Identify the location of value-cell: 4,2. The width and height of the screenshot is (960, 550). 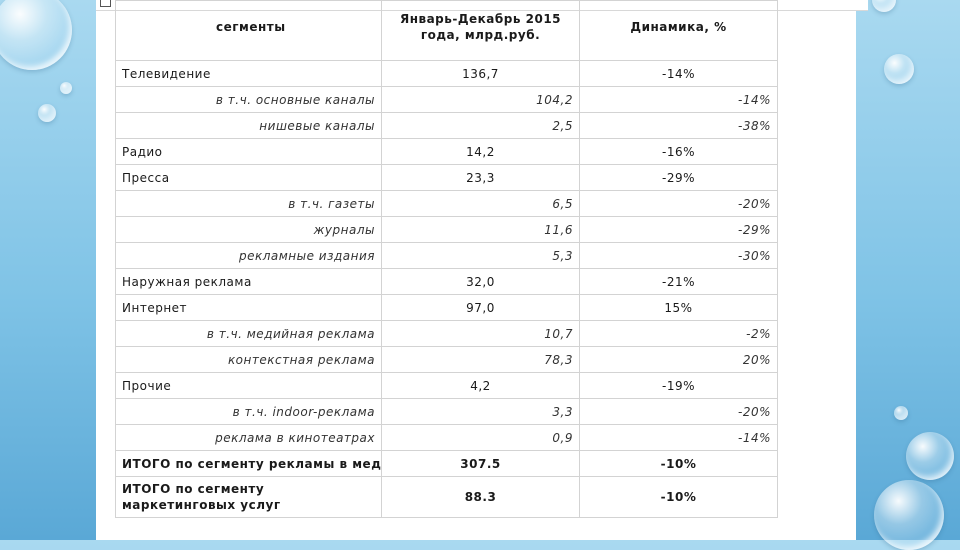
(480, 385).